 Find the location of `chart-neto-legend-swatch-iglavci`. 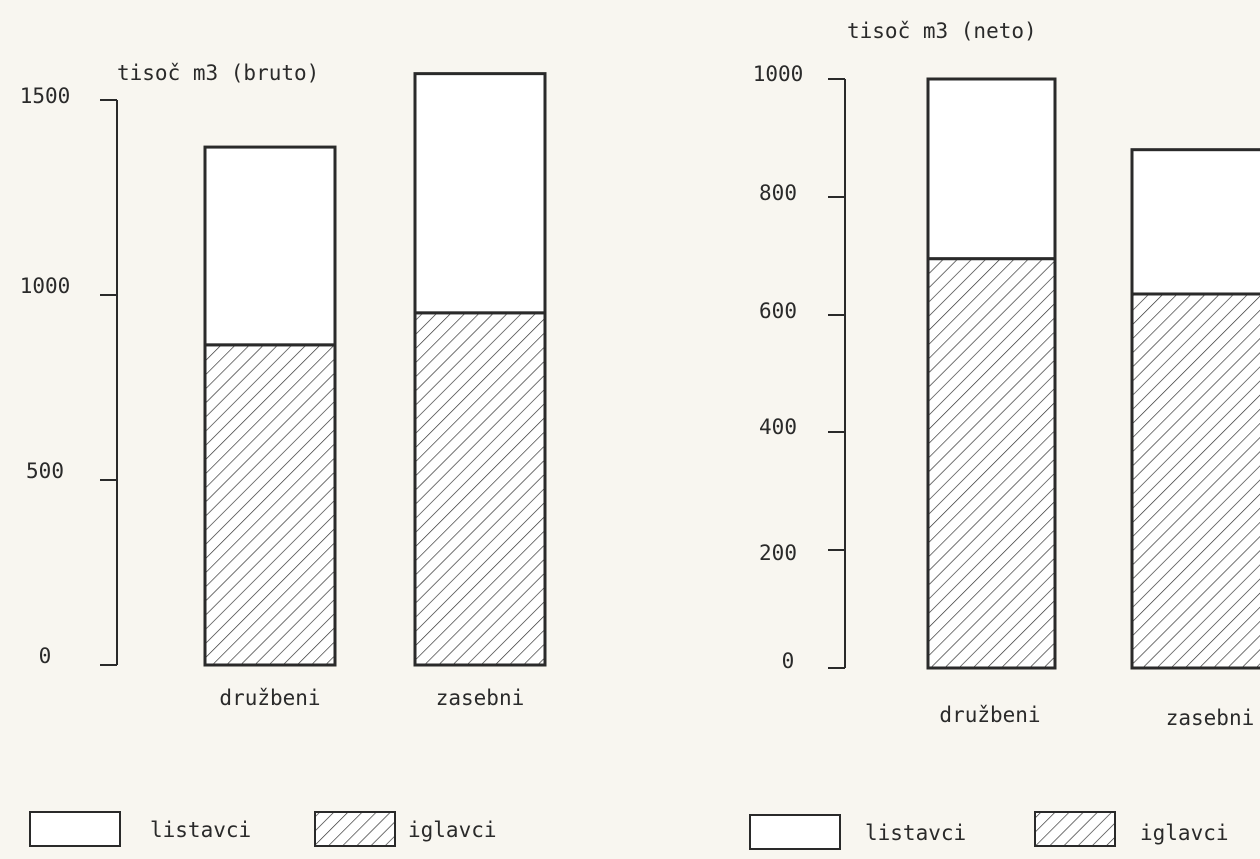

chart-neto-legend-swatch-iglavci is located at coordinates (1075, 829).